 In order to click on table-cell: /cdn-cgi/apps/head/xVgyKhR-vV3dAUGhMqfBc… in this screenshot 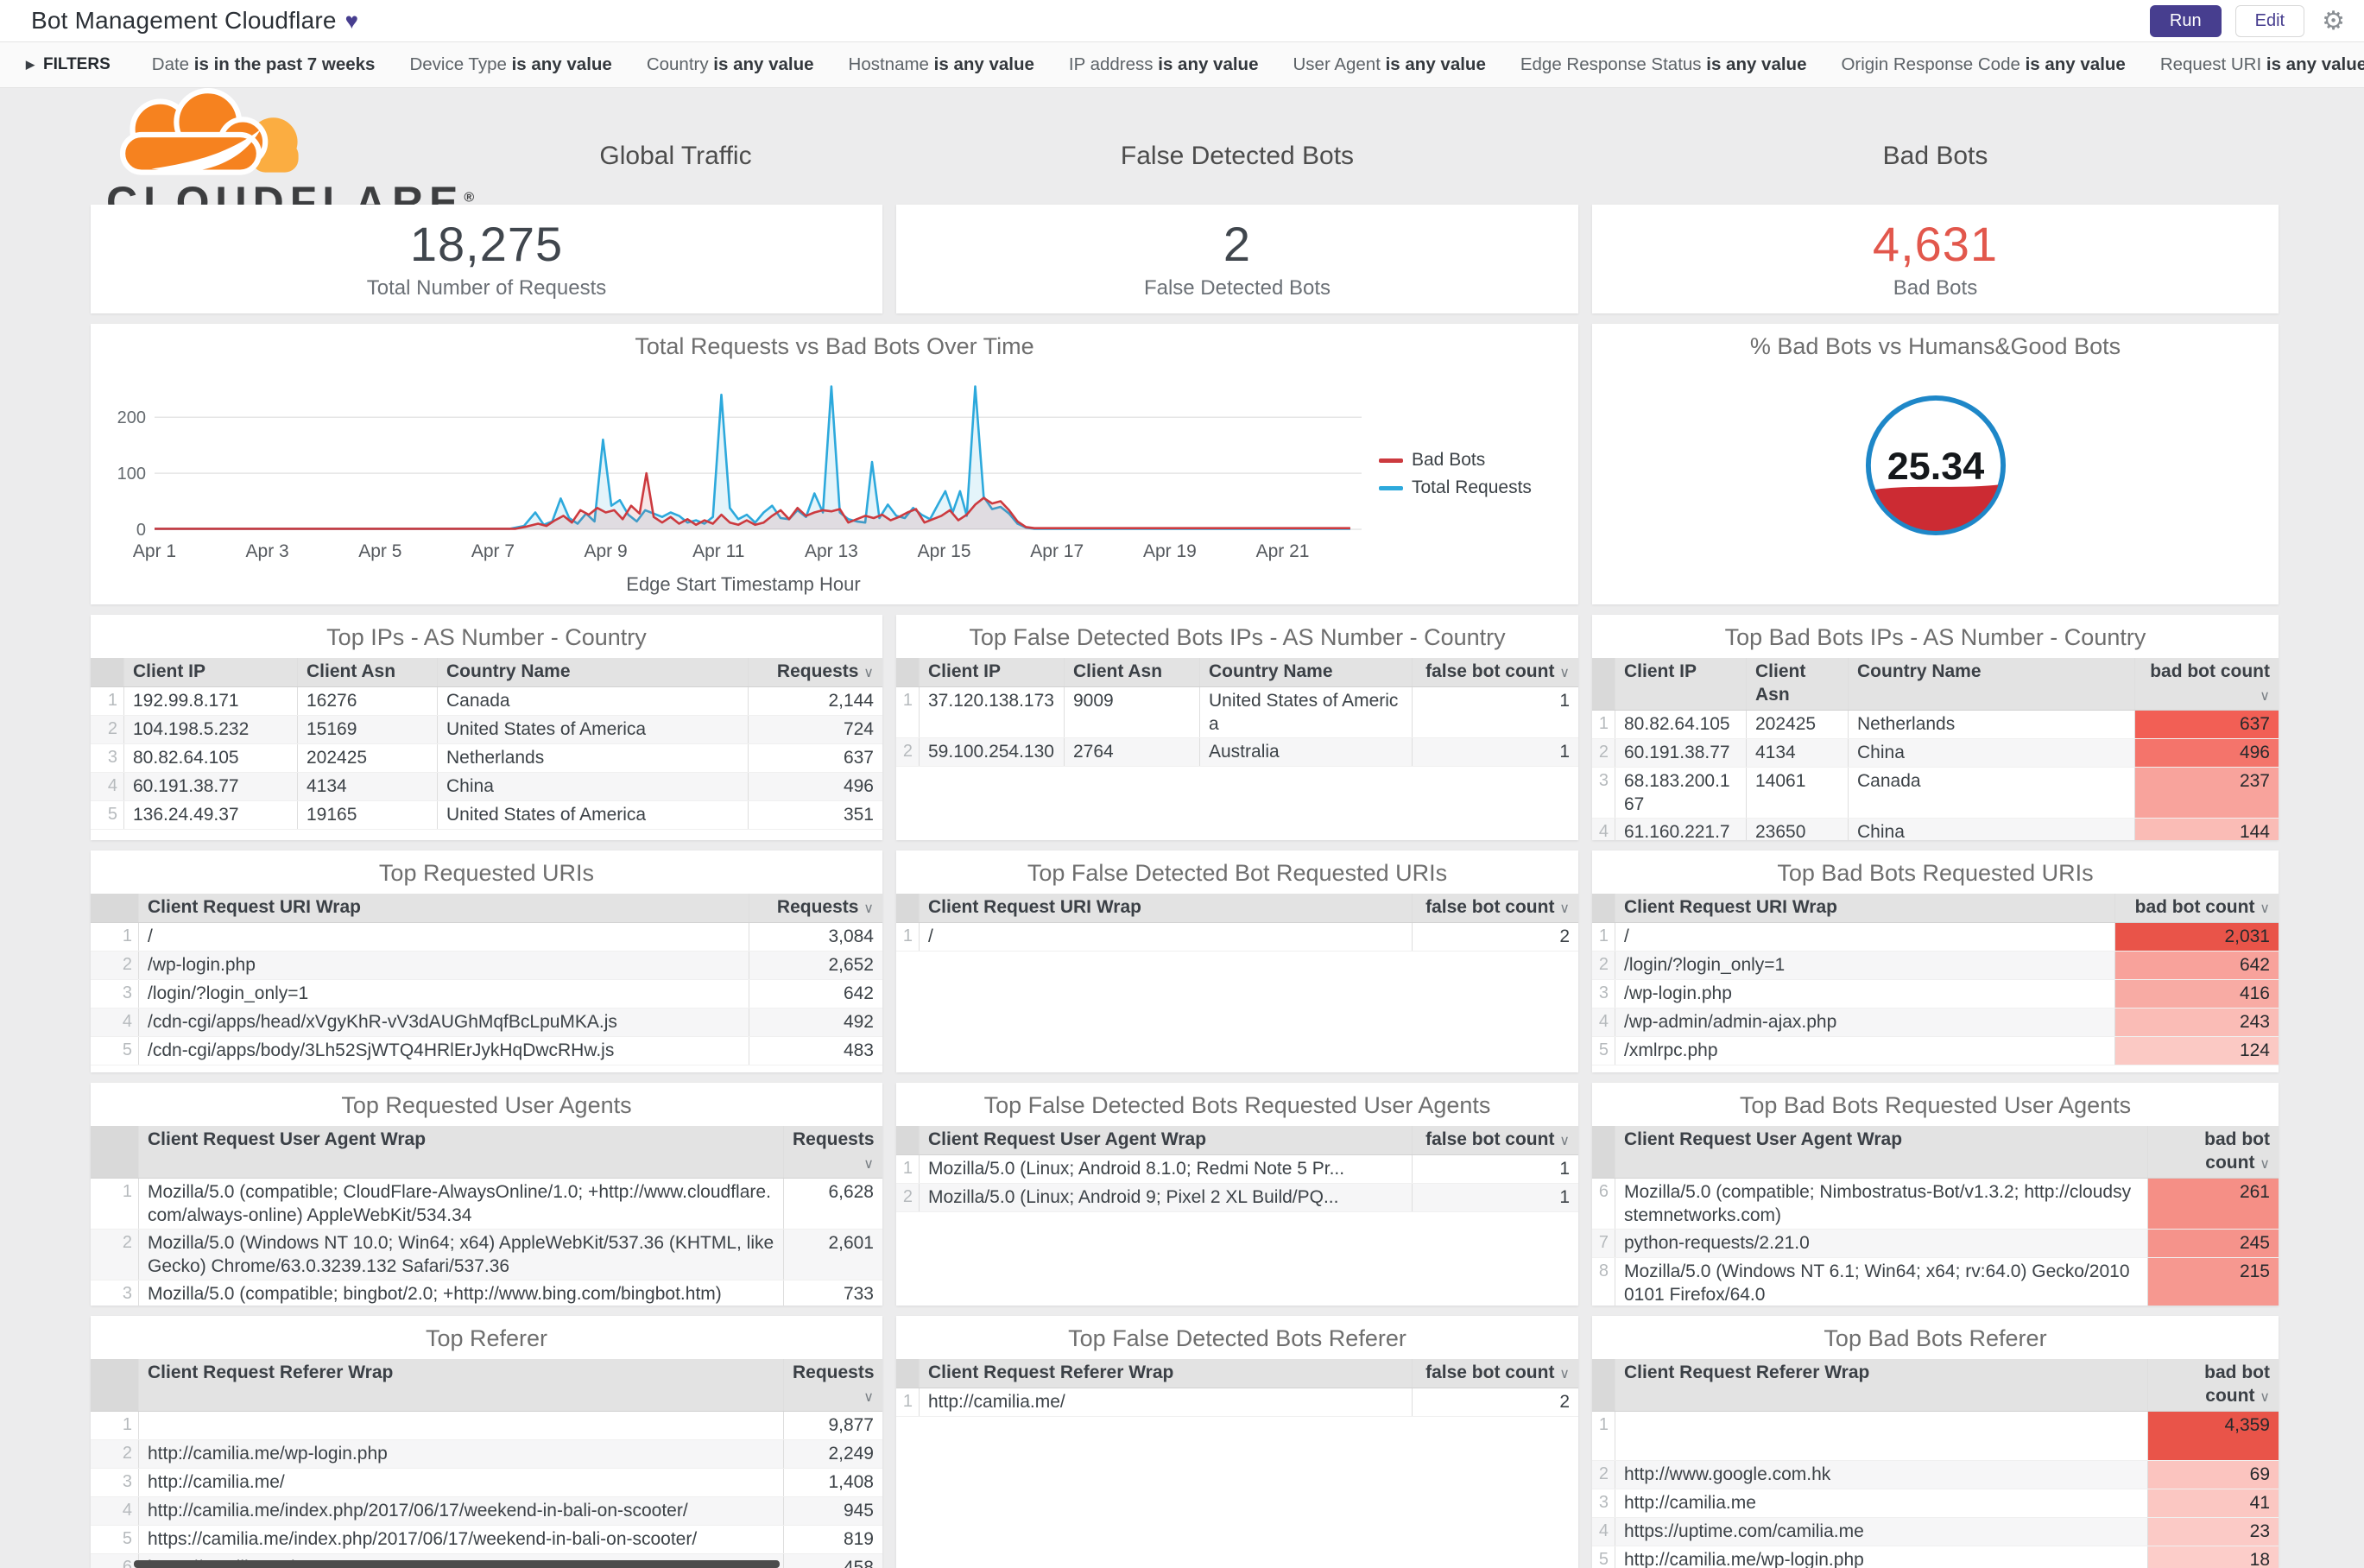, I will do `click(443, 1022)`.